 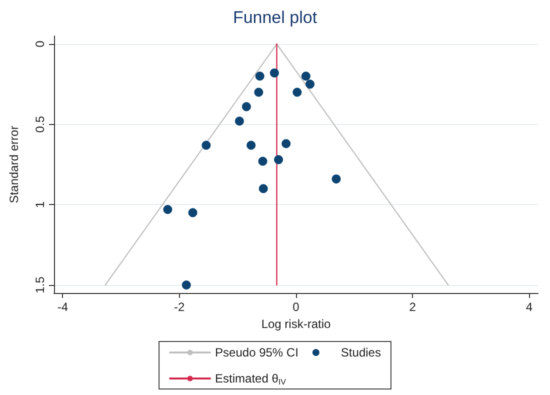 I want to click on x-tick-label: 2, so click(x=412, y=307).